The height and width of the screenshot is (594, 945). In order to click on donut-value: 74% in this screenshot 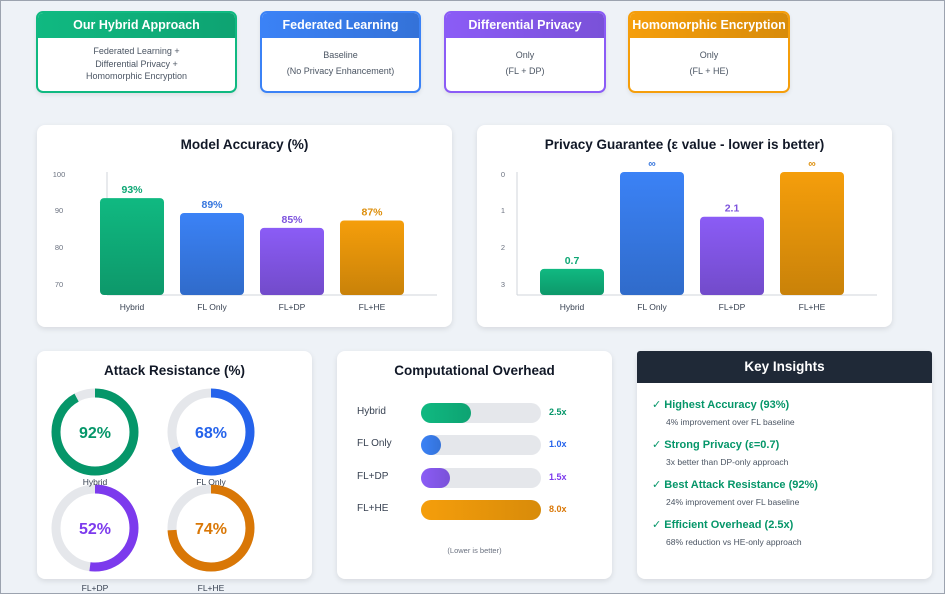, I will do `click(211, 529)`.